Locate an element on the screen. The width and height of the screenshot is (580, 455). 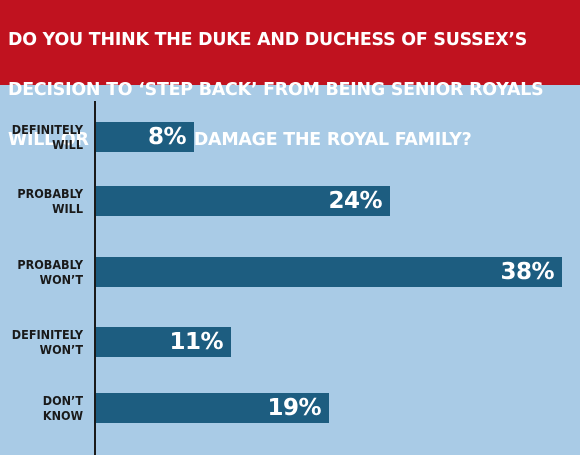
bar-value-label-2: 24% is located at coordinates (355, 201).